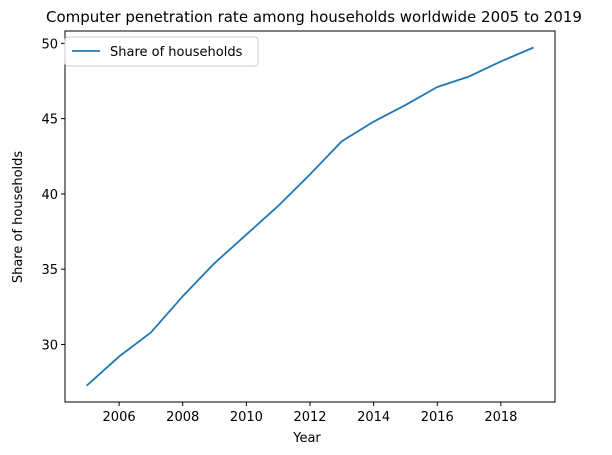 The height and width of the screenshot is (455, 612). What do you see at coordinates (49, 195) in the screenshot?
I see `y-tick-label: 40` at bounding box center [49, 195].